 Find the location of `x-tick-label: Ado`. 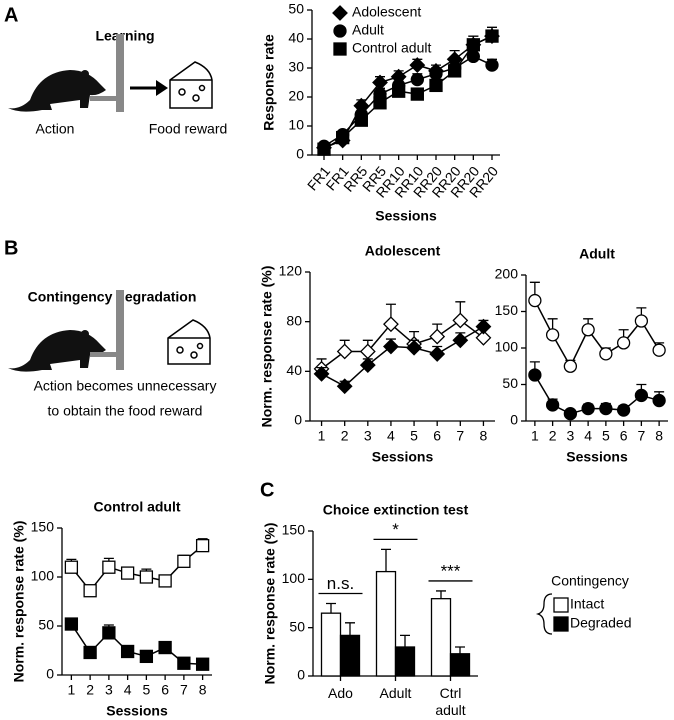

x-tick-label: Ado is located at coordinates (340, 693).